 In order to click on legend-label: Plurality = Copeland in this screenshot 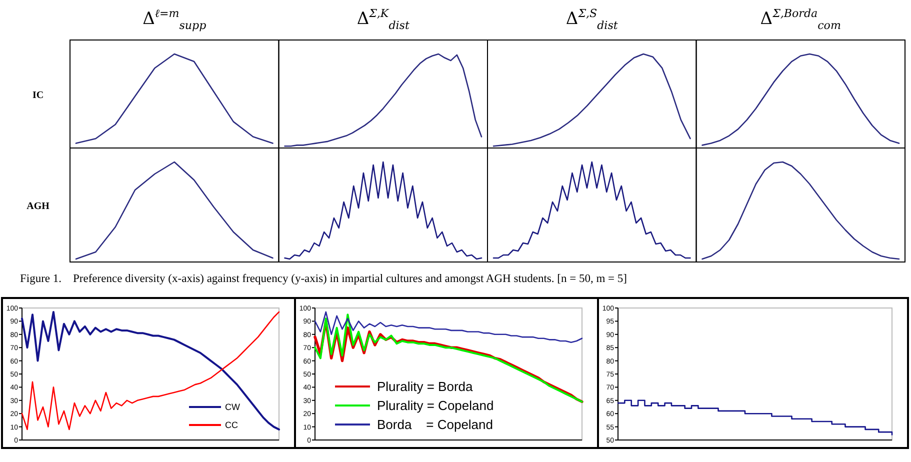, I will do `click(435, 406)`.